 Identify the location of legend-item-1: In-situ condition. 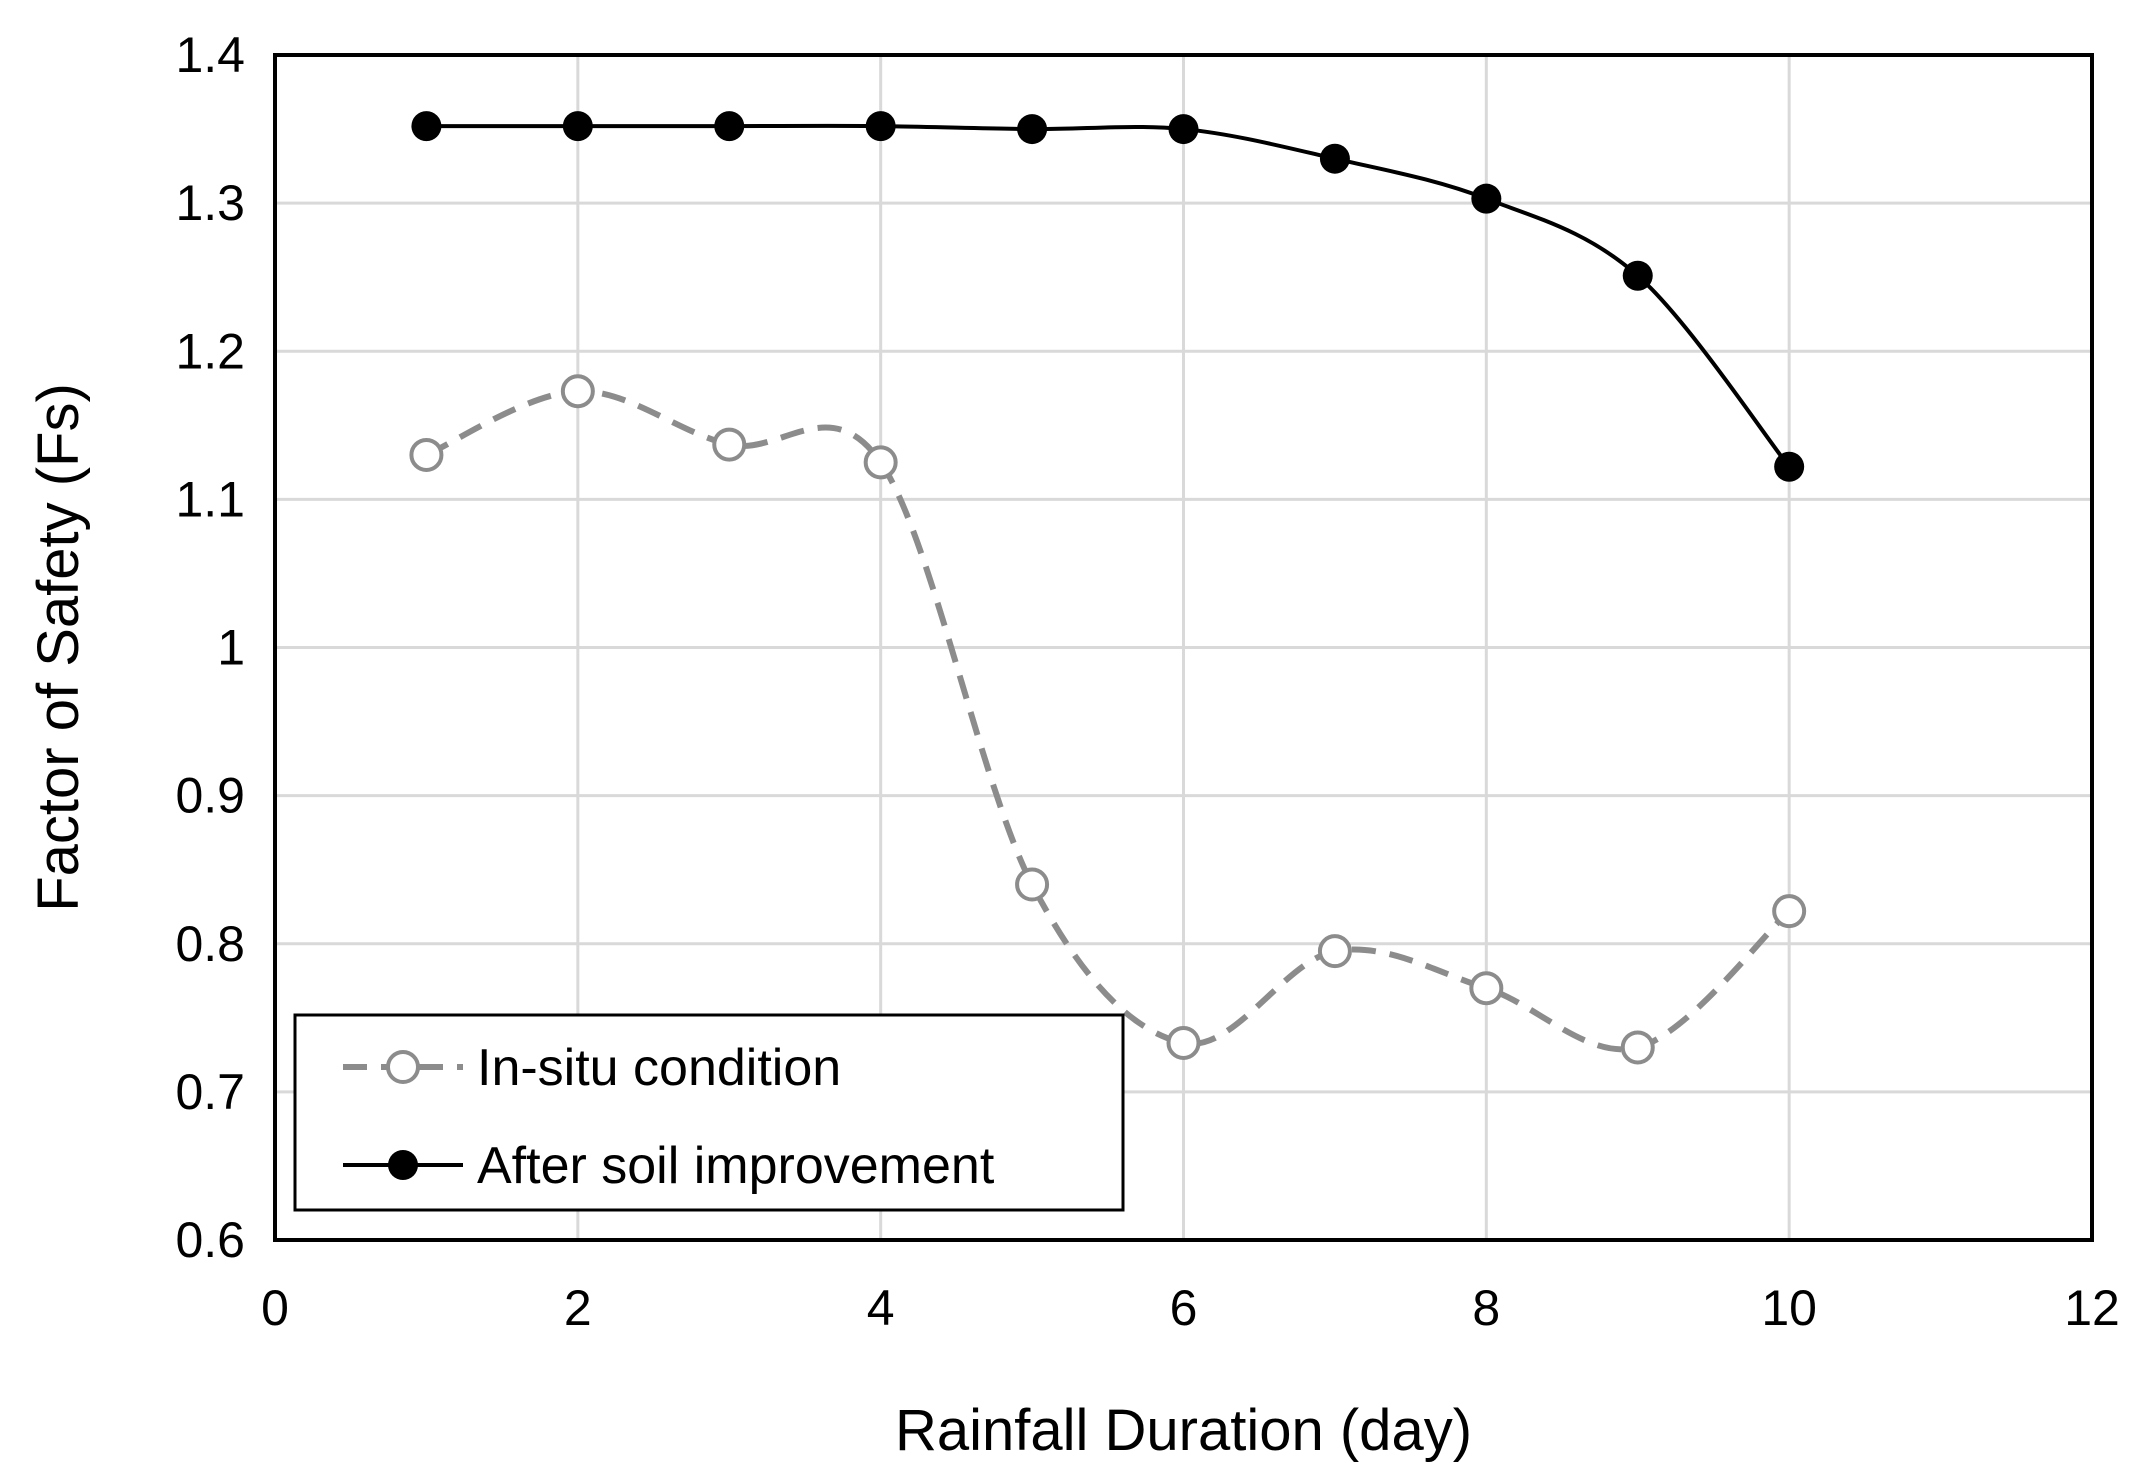
(592, 1068).